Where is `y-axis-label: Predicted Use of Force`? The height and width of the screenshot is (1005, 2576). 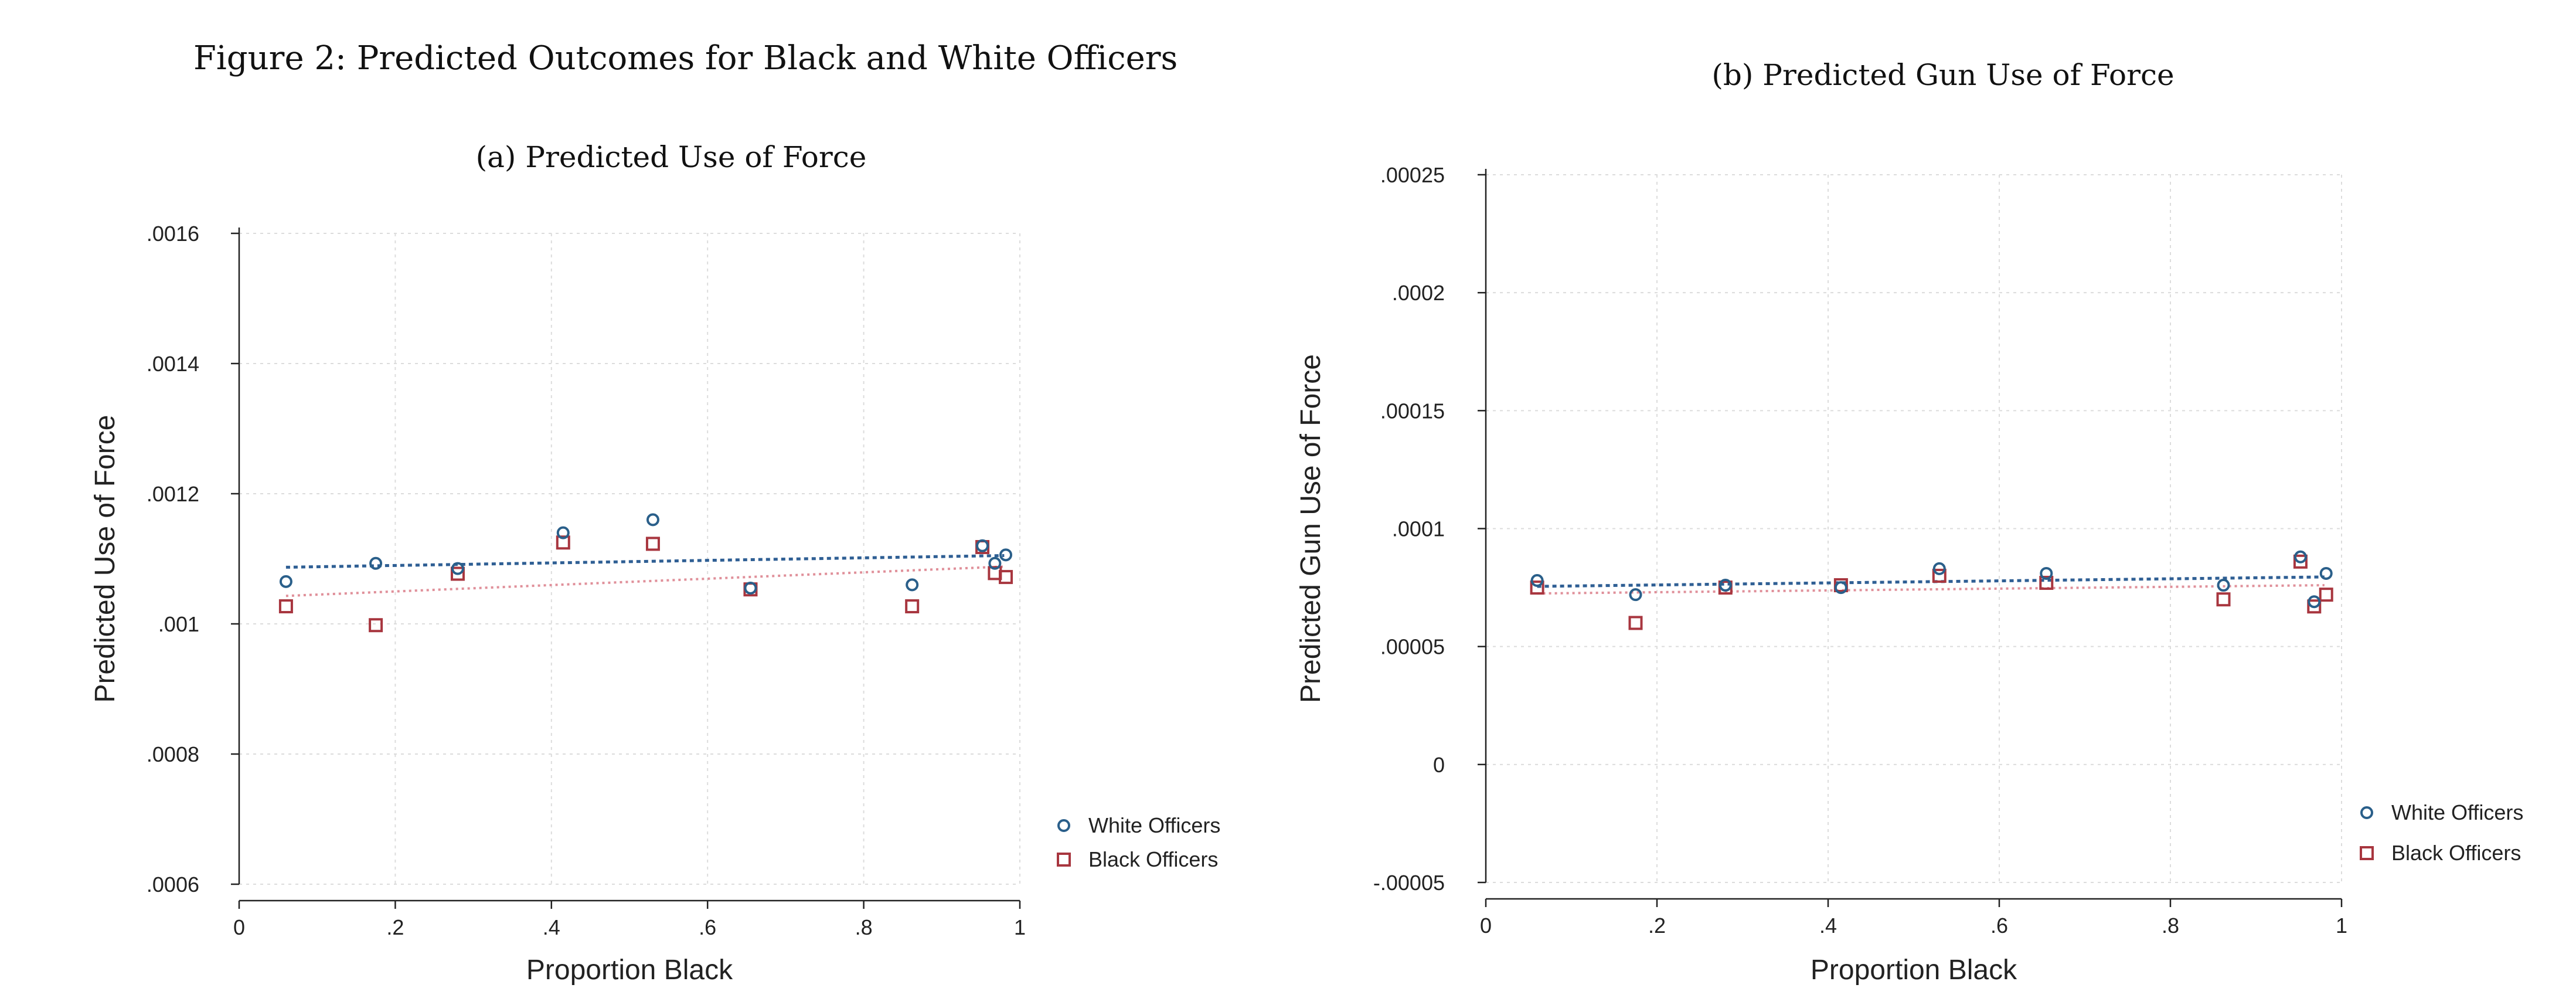 y-axis-label: Predicted Use of Force is located at coordinates (105, 559).